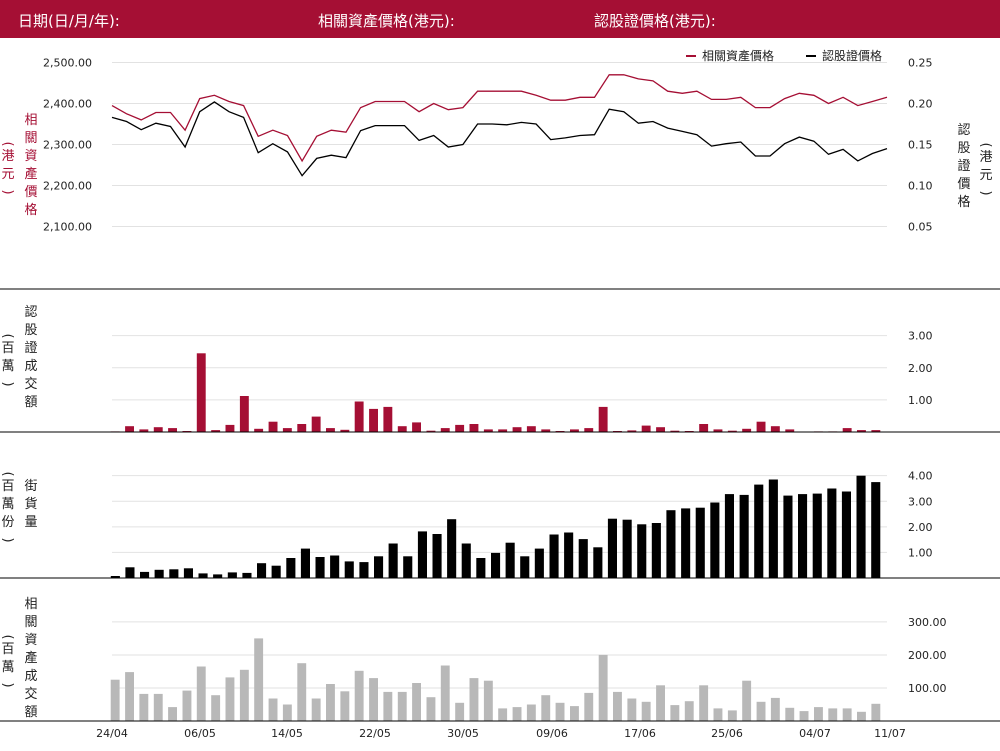 The image size is (1000, 751). I want to click on warrant-turnover-axis-label-char: 額, so click(30, 402).